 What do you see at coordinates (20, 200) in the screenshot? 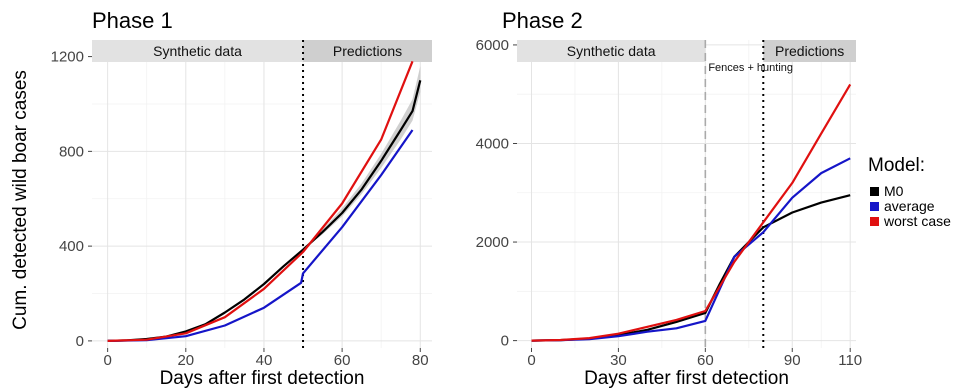
I see `y-axis-label: Cum. detected wild boar cases` at bounding box center [20, 200].